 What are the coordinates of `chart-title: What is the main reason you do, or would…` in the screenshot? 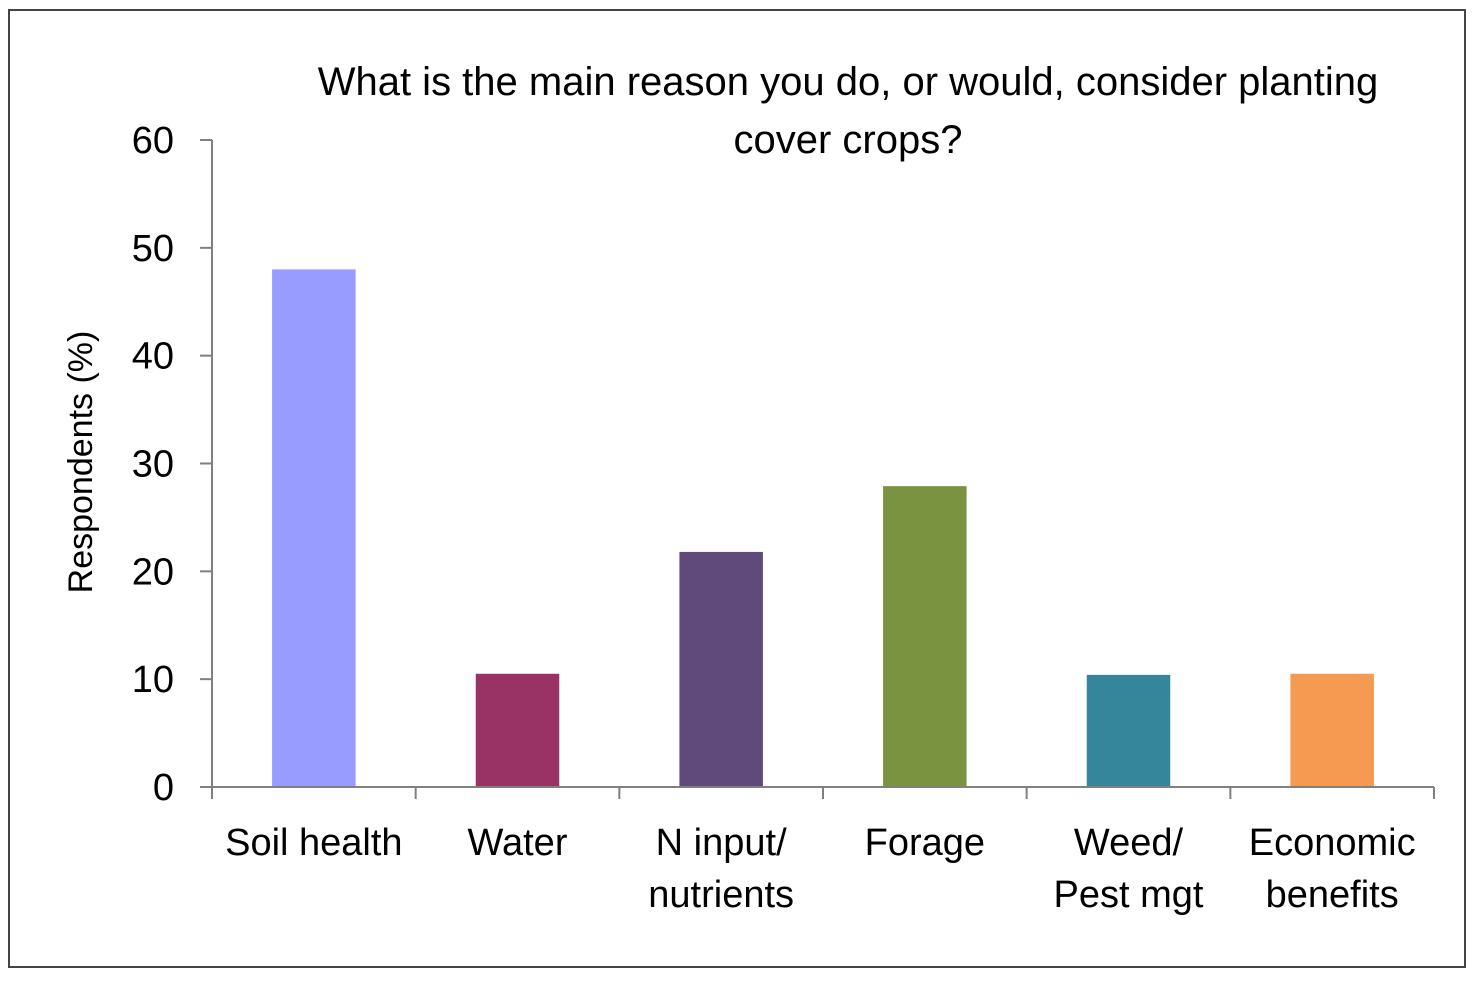 It's located at (848, 111).